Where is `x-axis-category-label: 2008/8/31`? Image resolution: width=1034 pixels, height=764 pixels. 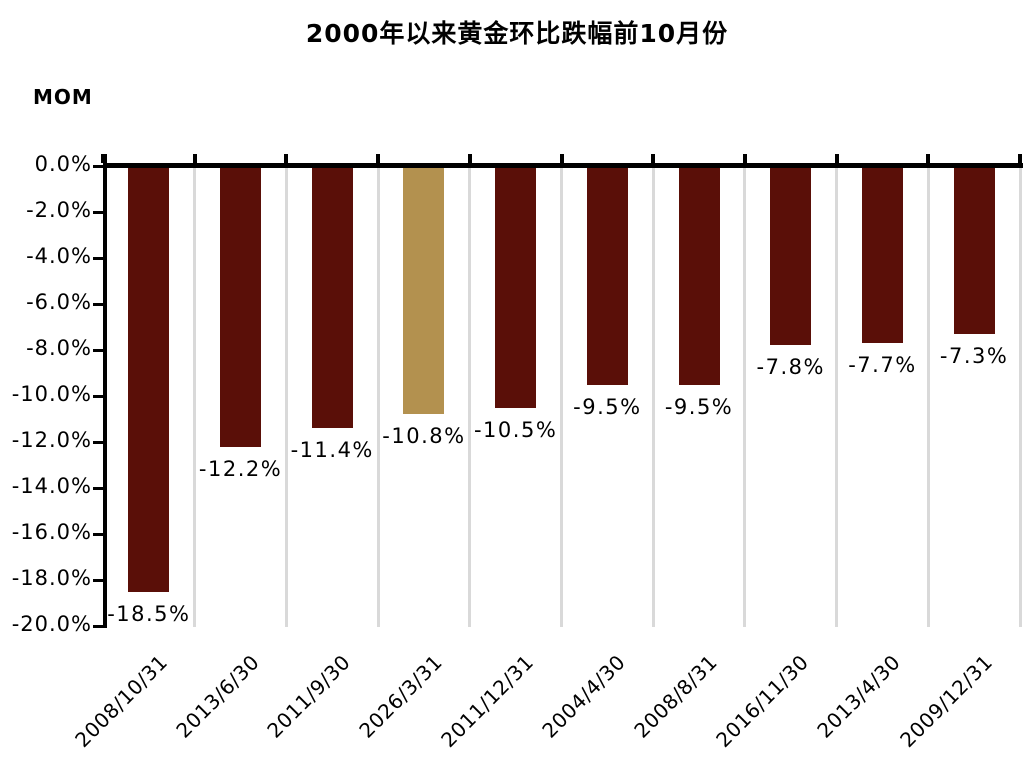
x-axis-category-label: 2008/8/31 is located at coordinates (676, 696).